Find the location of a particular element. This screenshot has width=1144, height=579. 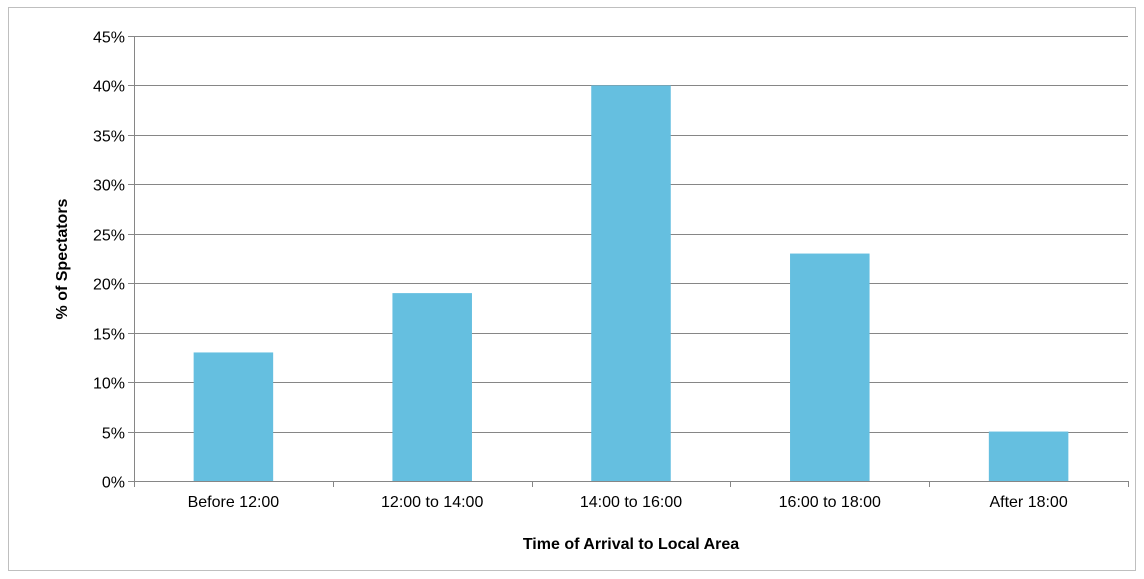

x-tick-label: 12:00 to 14:00 is located at coordinates (432, 502).